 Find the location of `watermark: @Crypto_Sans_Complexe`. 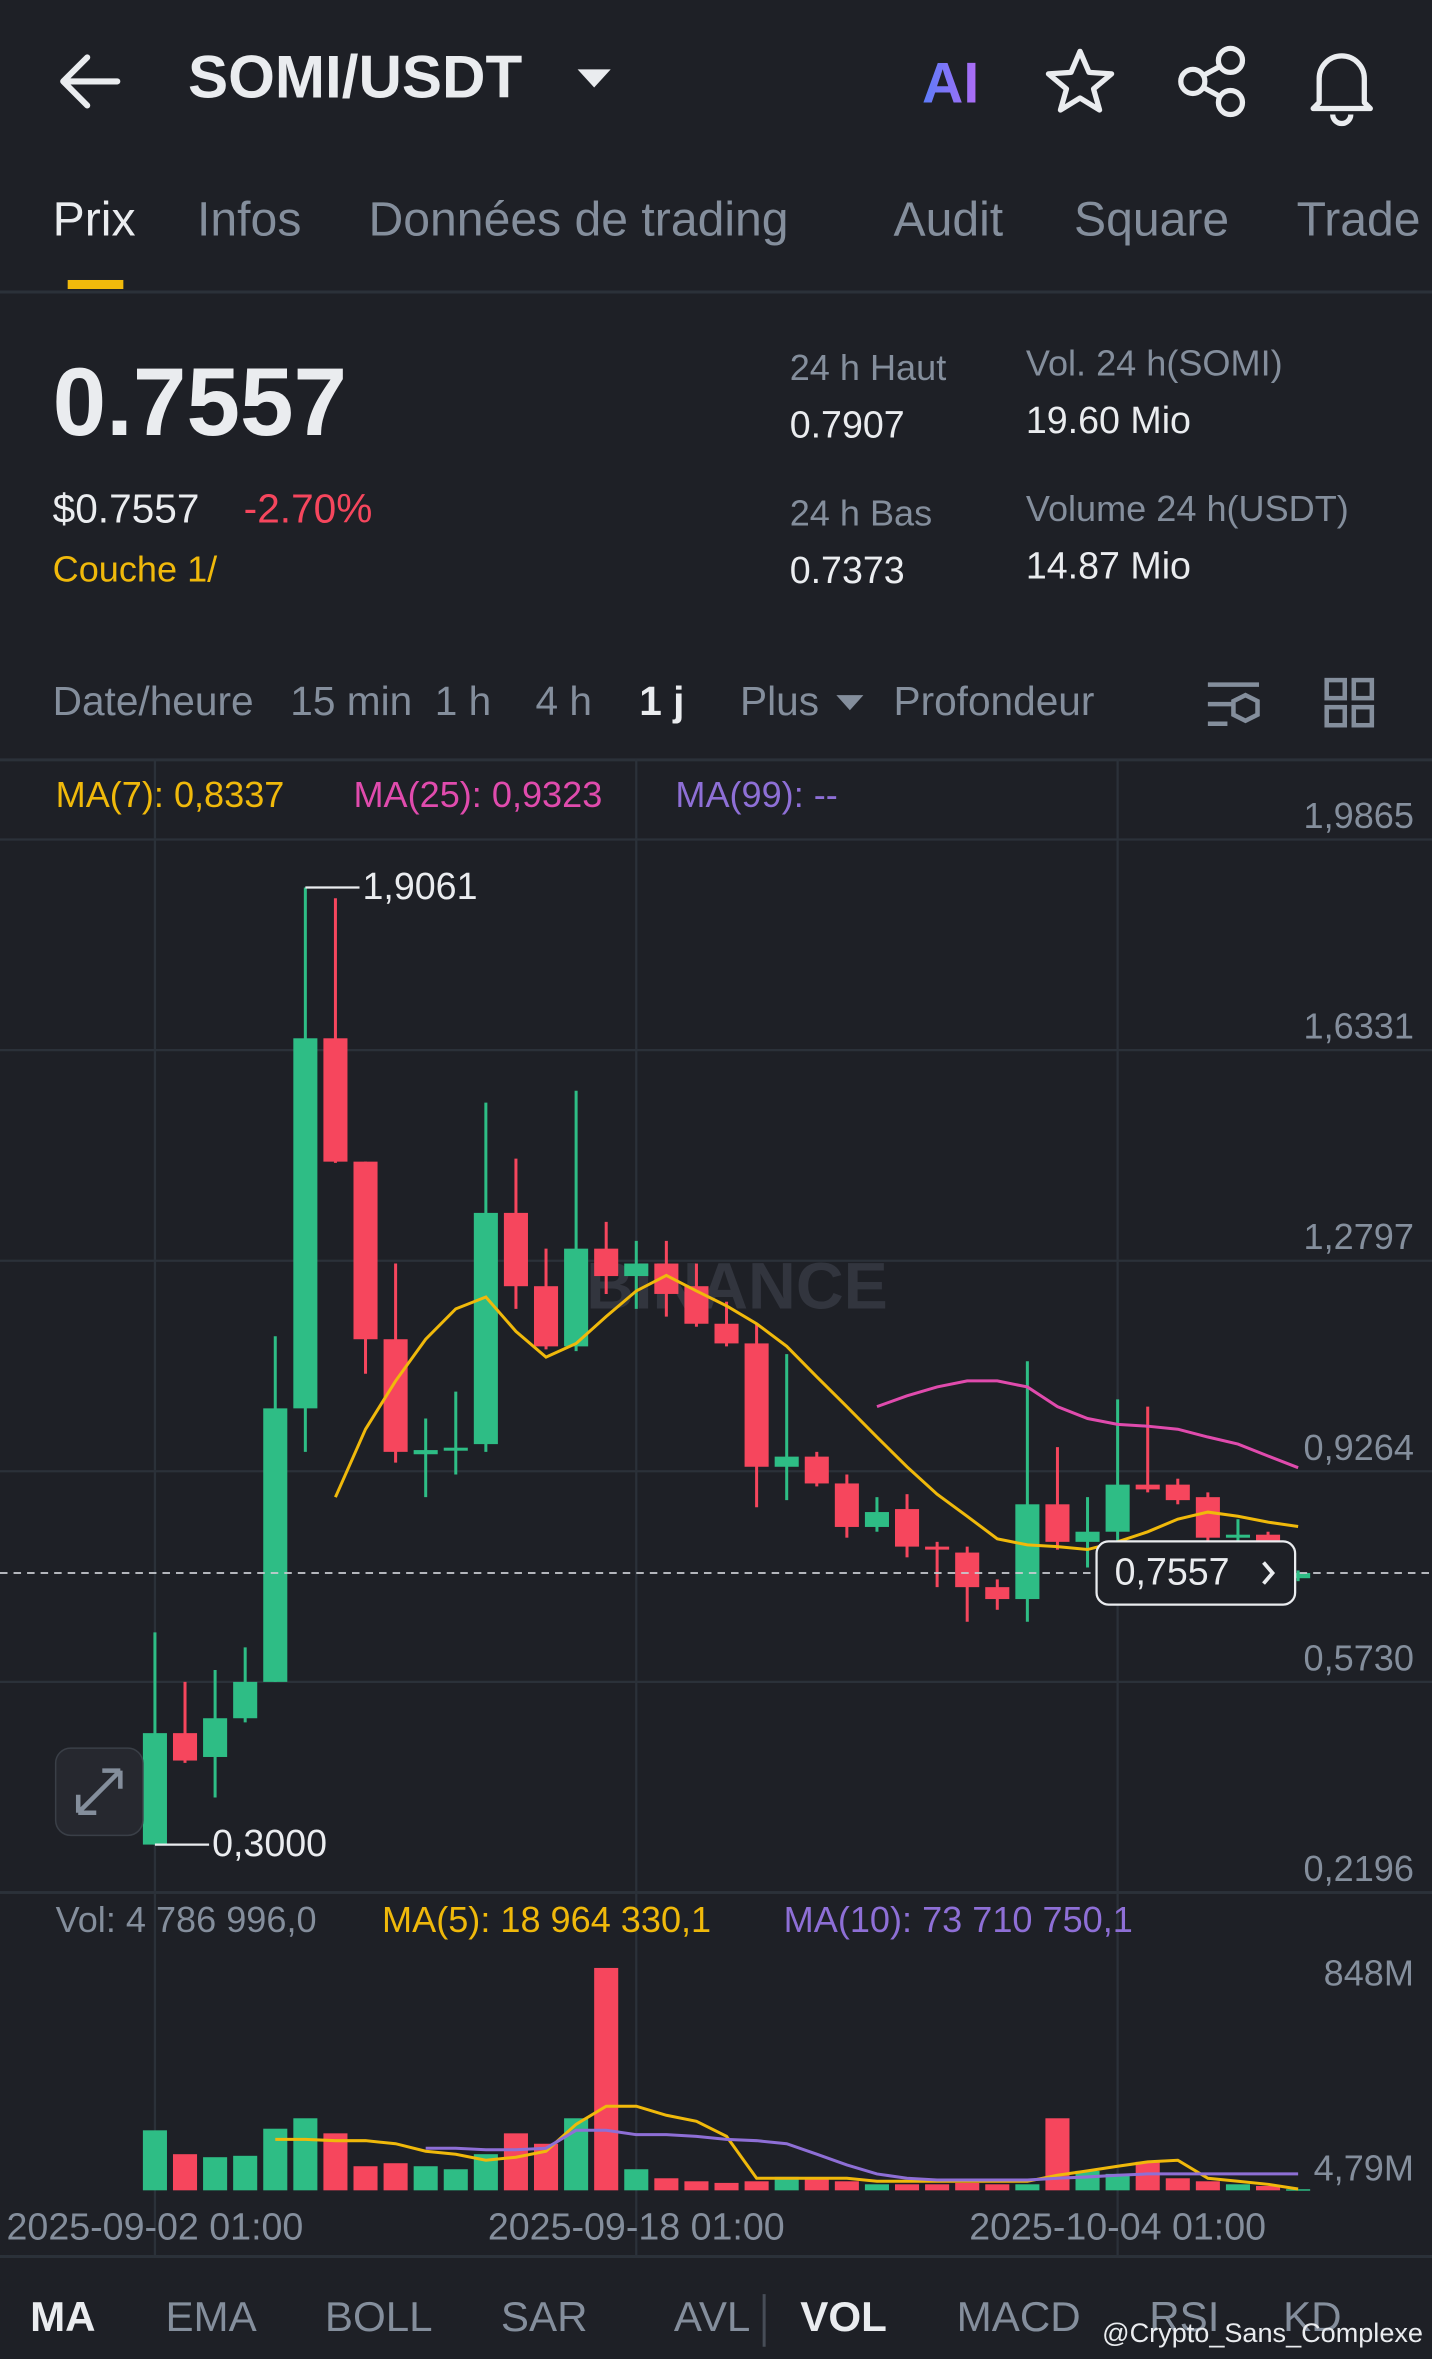

watermark: @Crypto_Sans_Complexe is located at coordinates (1262, 2332).